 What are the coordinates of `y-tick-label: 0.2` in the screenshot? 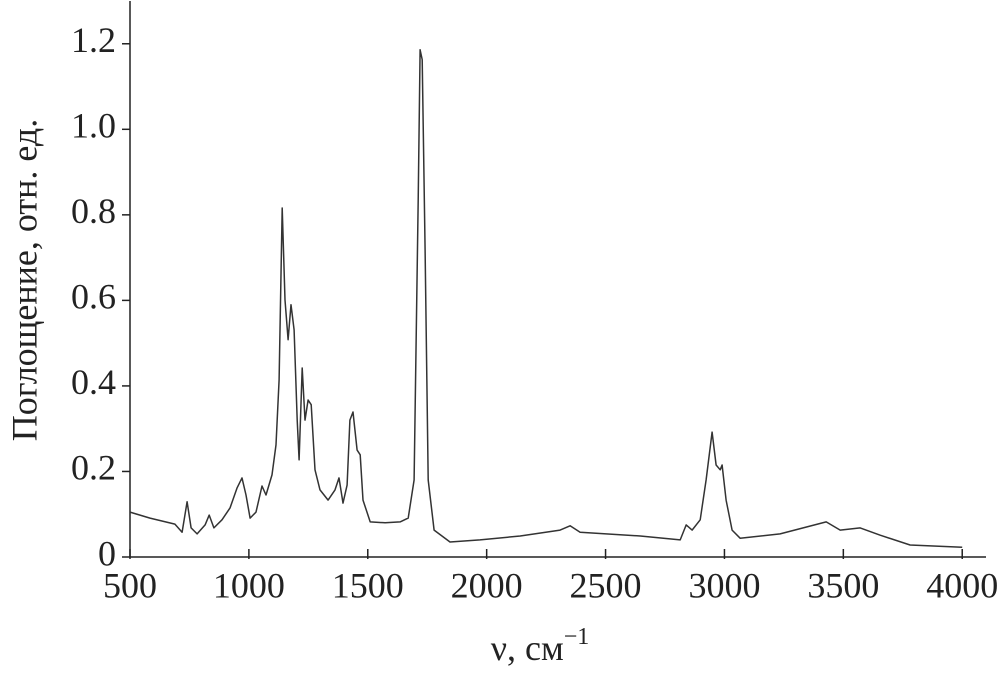 It's located at (93, 468).